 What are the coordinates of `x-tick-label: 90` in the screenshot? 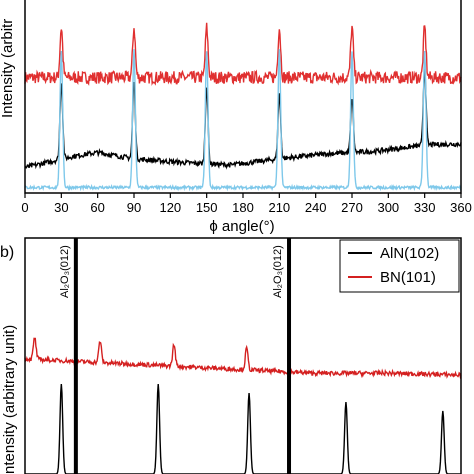 It's located at (134, 207).